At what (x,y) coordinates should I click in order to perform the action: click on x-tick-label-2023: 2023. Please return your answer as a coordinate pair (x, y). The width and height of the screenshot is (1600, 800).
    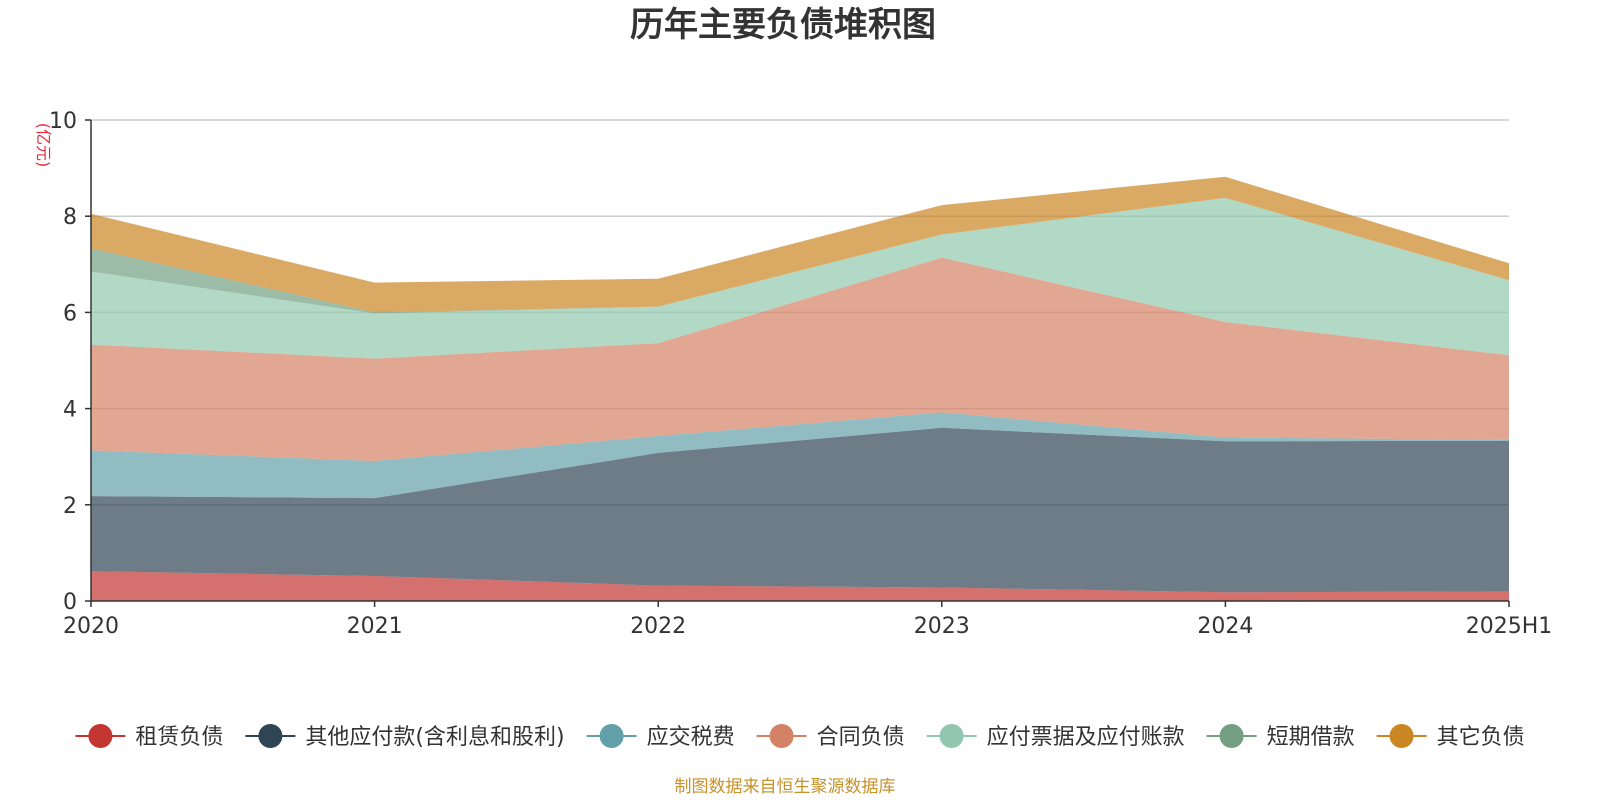
    Looking at the image, I should click on (942, 626).